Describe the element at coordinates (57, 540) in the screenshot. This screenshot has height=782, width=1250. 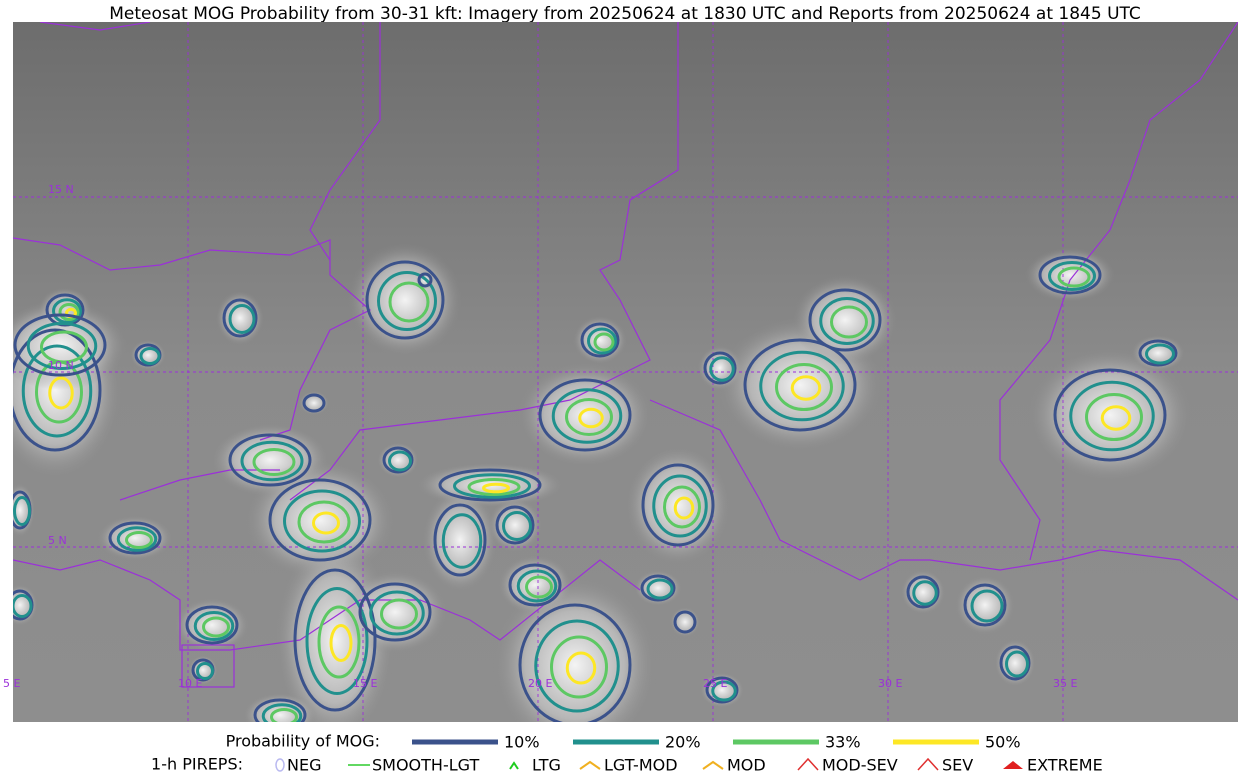
I see `lat-label: 5 N` at that location.